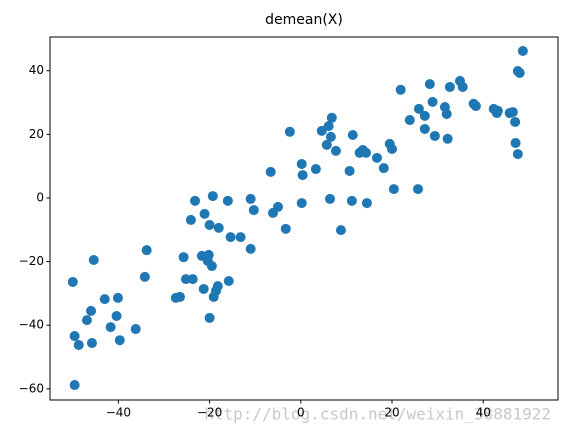 This screenshot has width=563, height=435. What do you see at coordinates (31, 388) in the screenshot?
I see `y-tick-label: −60` at bounding box center [31, 388].